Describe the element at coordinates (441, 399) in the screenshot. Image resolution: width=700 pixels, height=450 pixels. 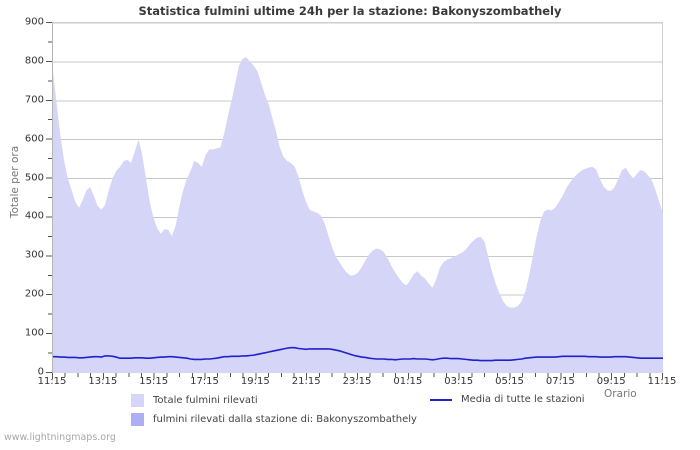
I see `legend-line-average` at that location.